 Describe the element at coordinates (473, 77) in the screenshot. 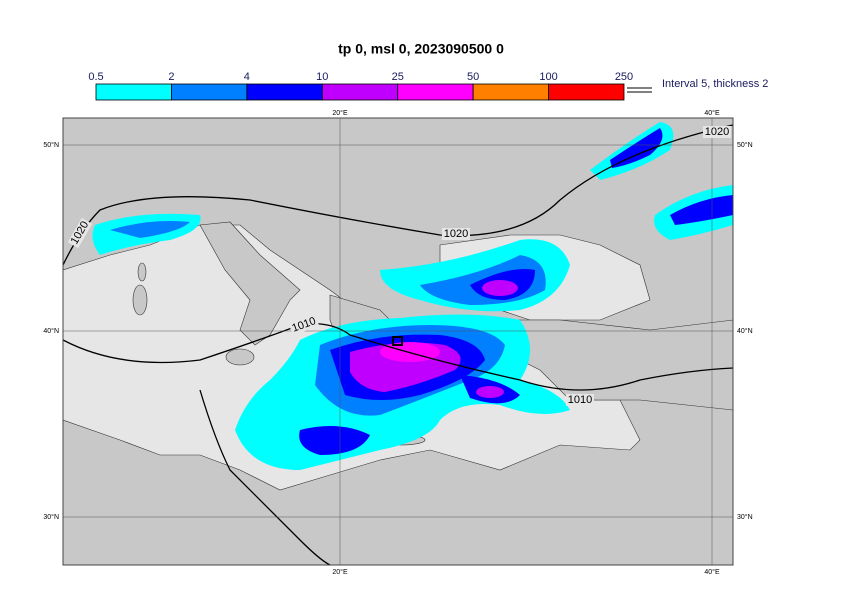

I see `colorbar-label: 50` at that location.